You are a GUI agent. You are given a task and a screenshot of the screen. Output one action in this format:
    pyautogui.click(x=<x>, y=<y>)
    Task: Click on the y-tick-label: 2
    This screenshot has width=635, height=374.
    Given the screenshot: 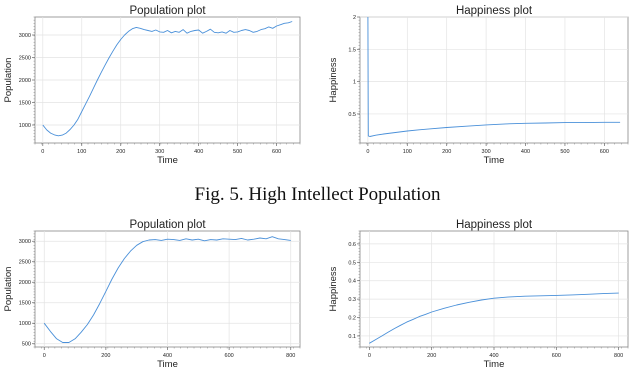 What is the action you would take?
    pyautogui.click(x=354, y=18)
    